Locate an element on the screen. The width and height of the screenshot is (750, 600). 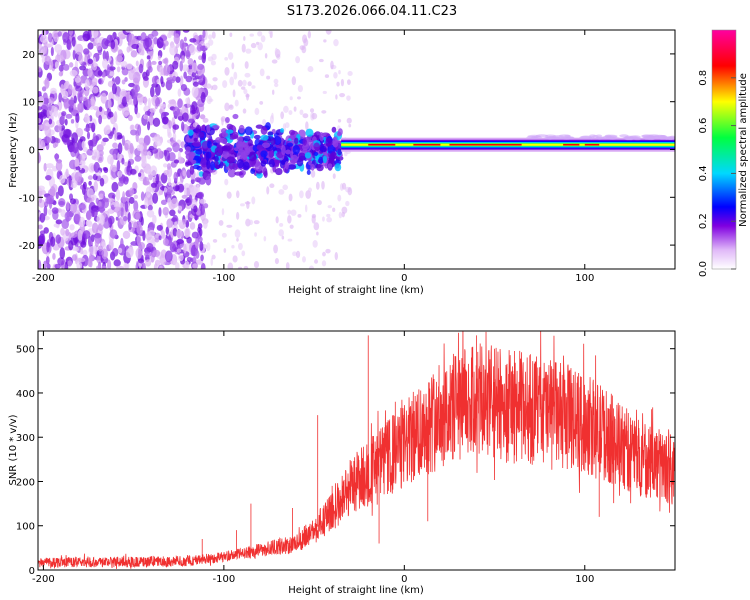
snr-y-tick-label: 0 is located at coordinates (32, 571).